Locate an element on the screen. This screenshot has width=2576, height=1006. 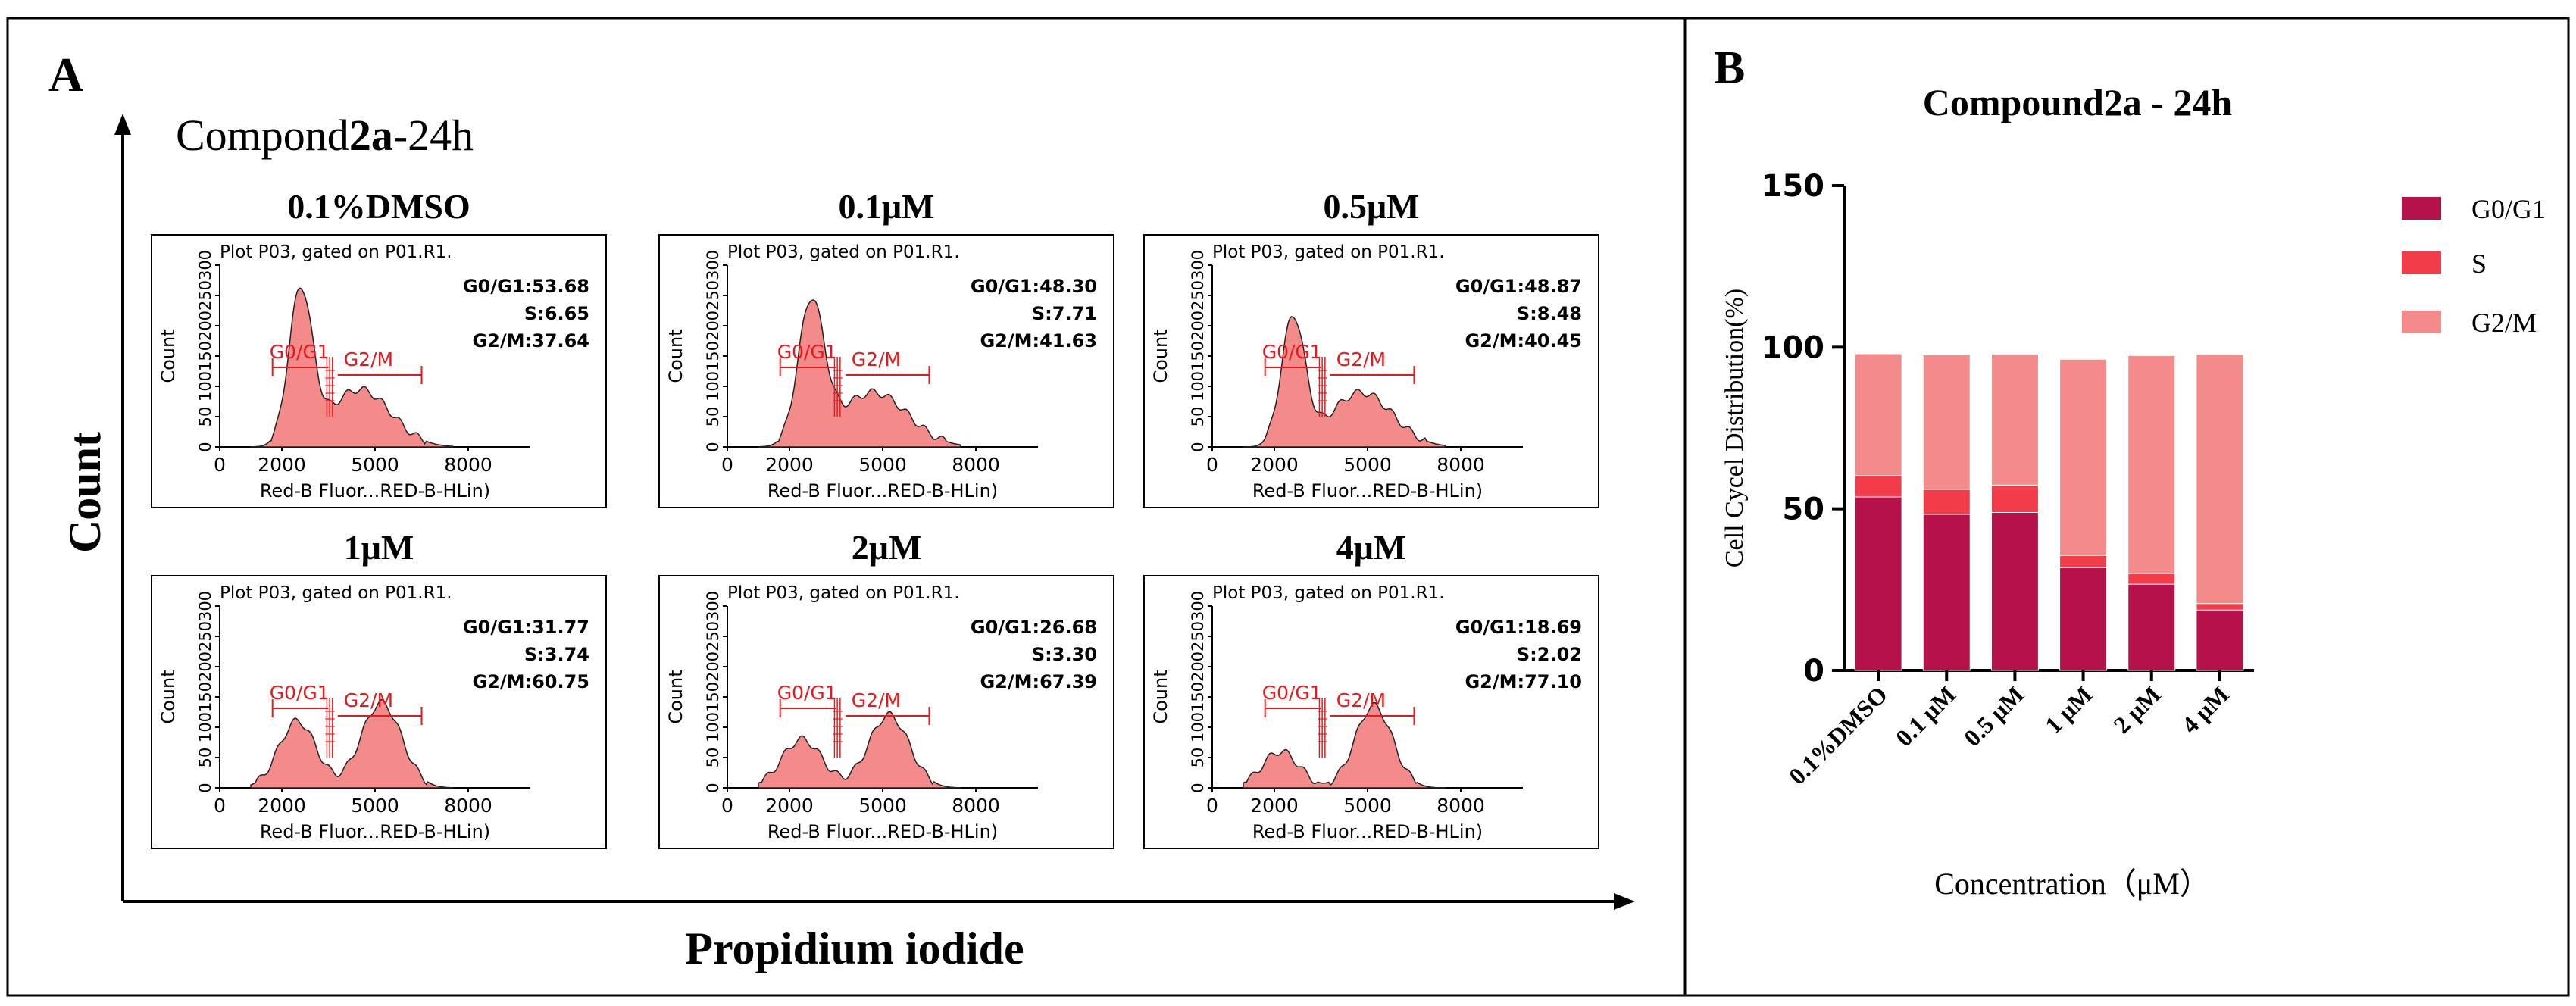
legend-label: G2/M is located at coordinates (2504, 323).